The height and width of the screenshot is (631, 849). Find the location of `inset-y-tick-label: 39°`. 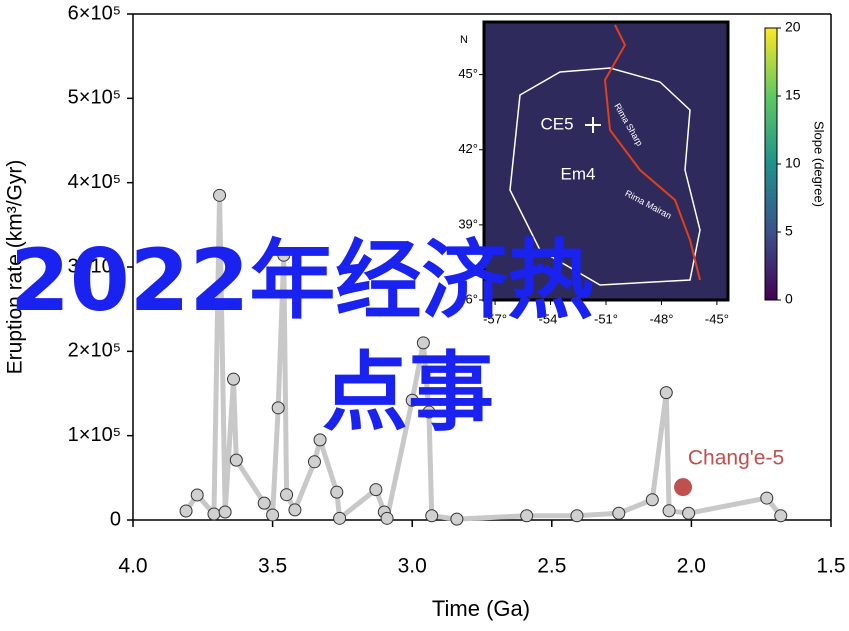

inset-y-tick-label: 39° is located at coordinates (468, 223).